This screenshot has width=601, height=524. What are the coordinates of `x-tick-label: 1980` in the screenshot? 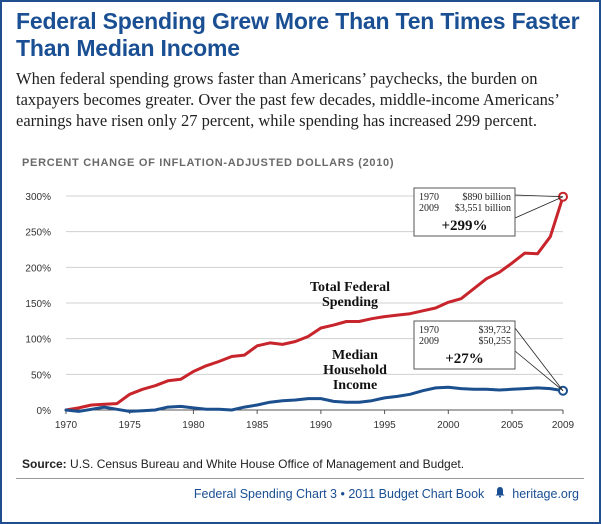 It's located at (193, 425).